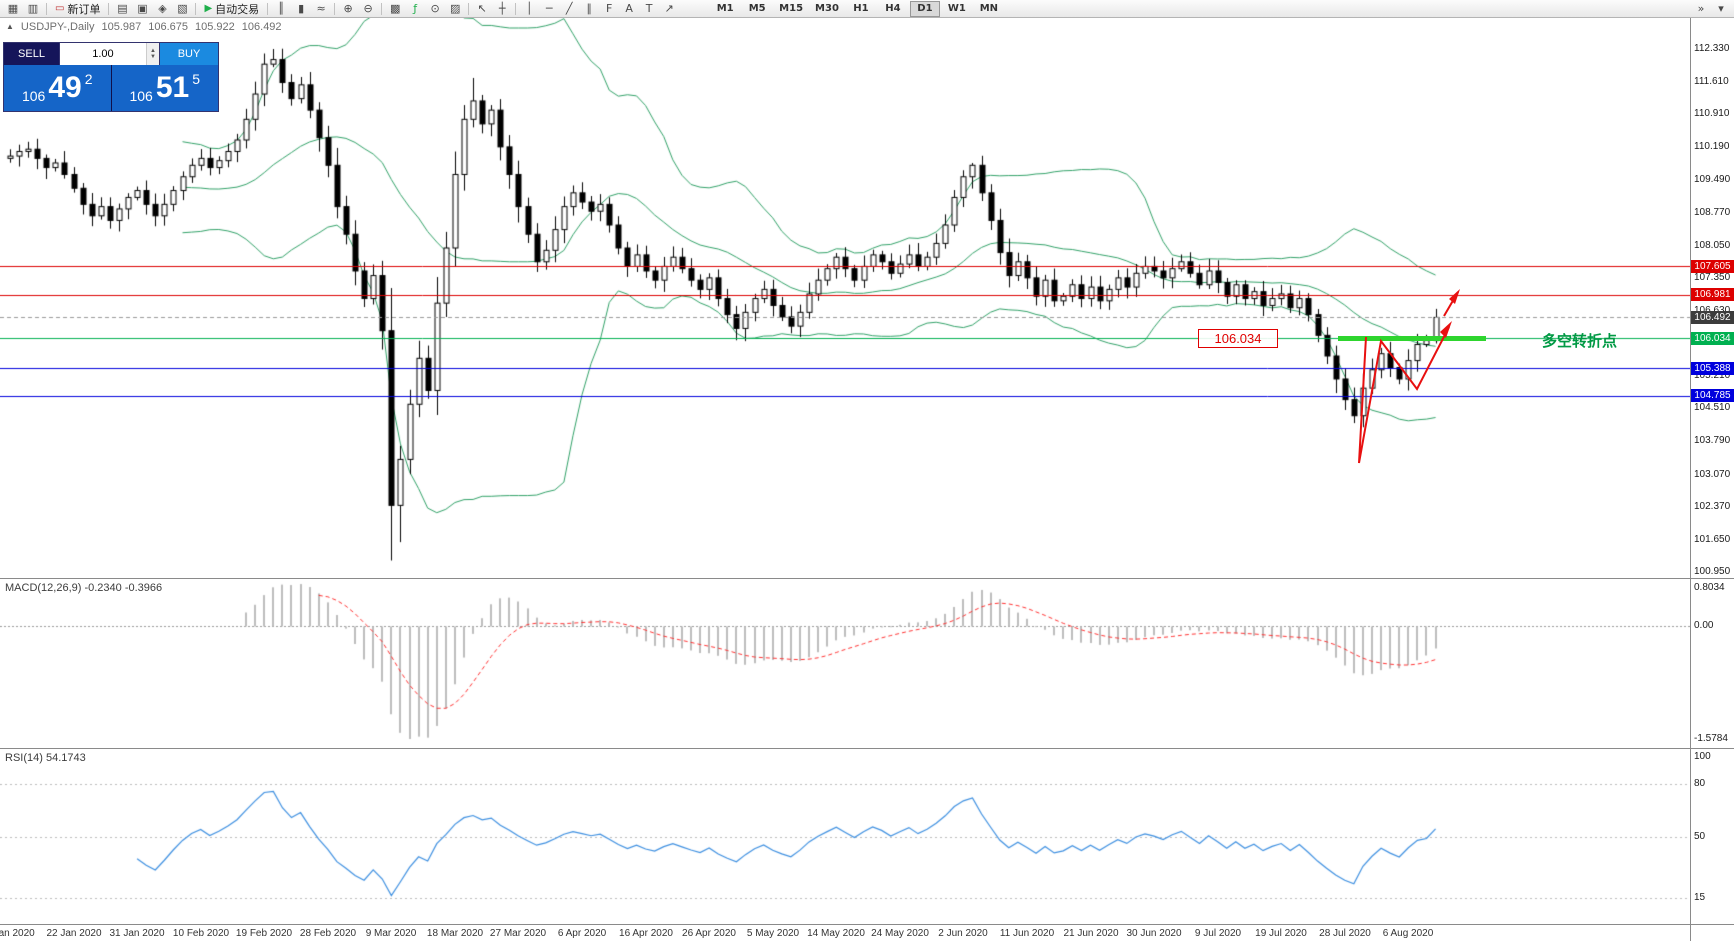 The width and height of the screenshot is (1734, 941). I want to click on price-axis-label: 110.910, so click(1712, 113).